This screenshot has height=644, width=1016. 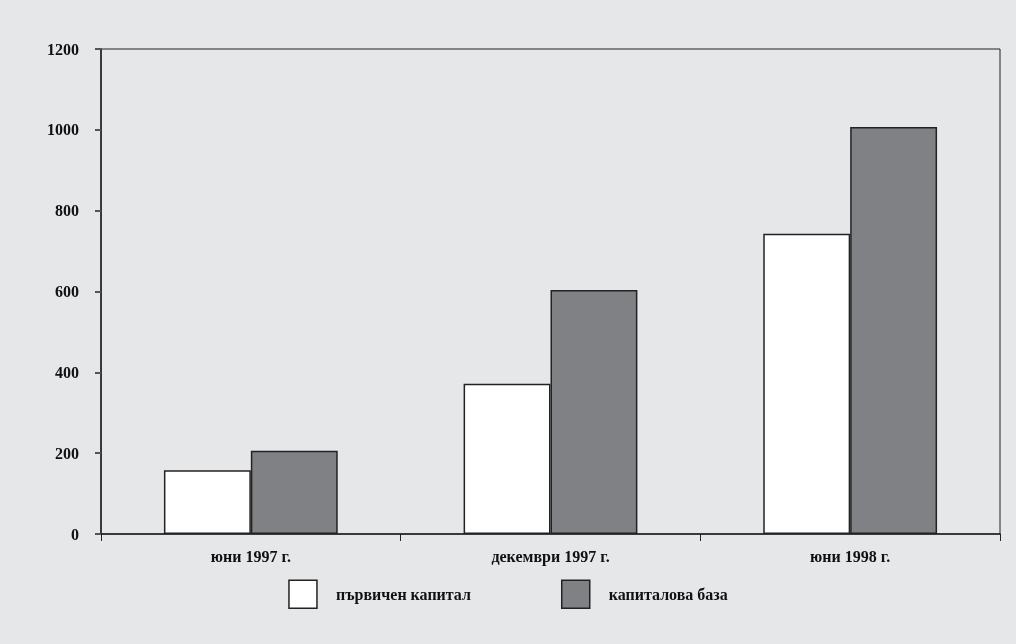 I want to click on y-tick-label: 600, so click(x=67, y=291).